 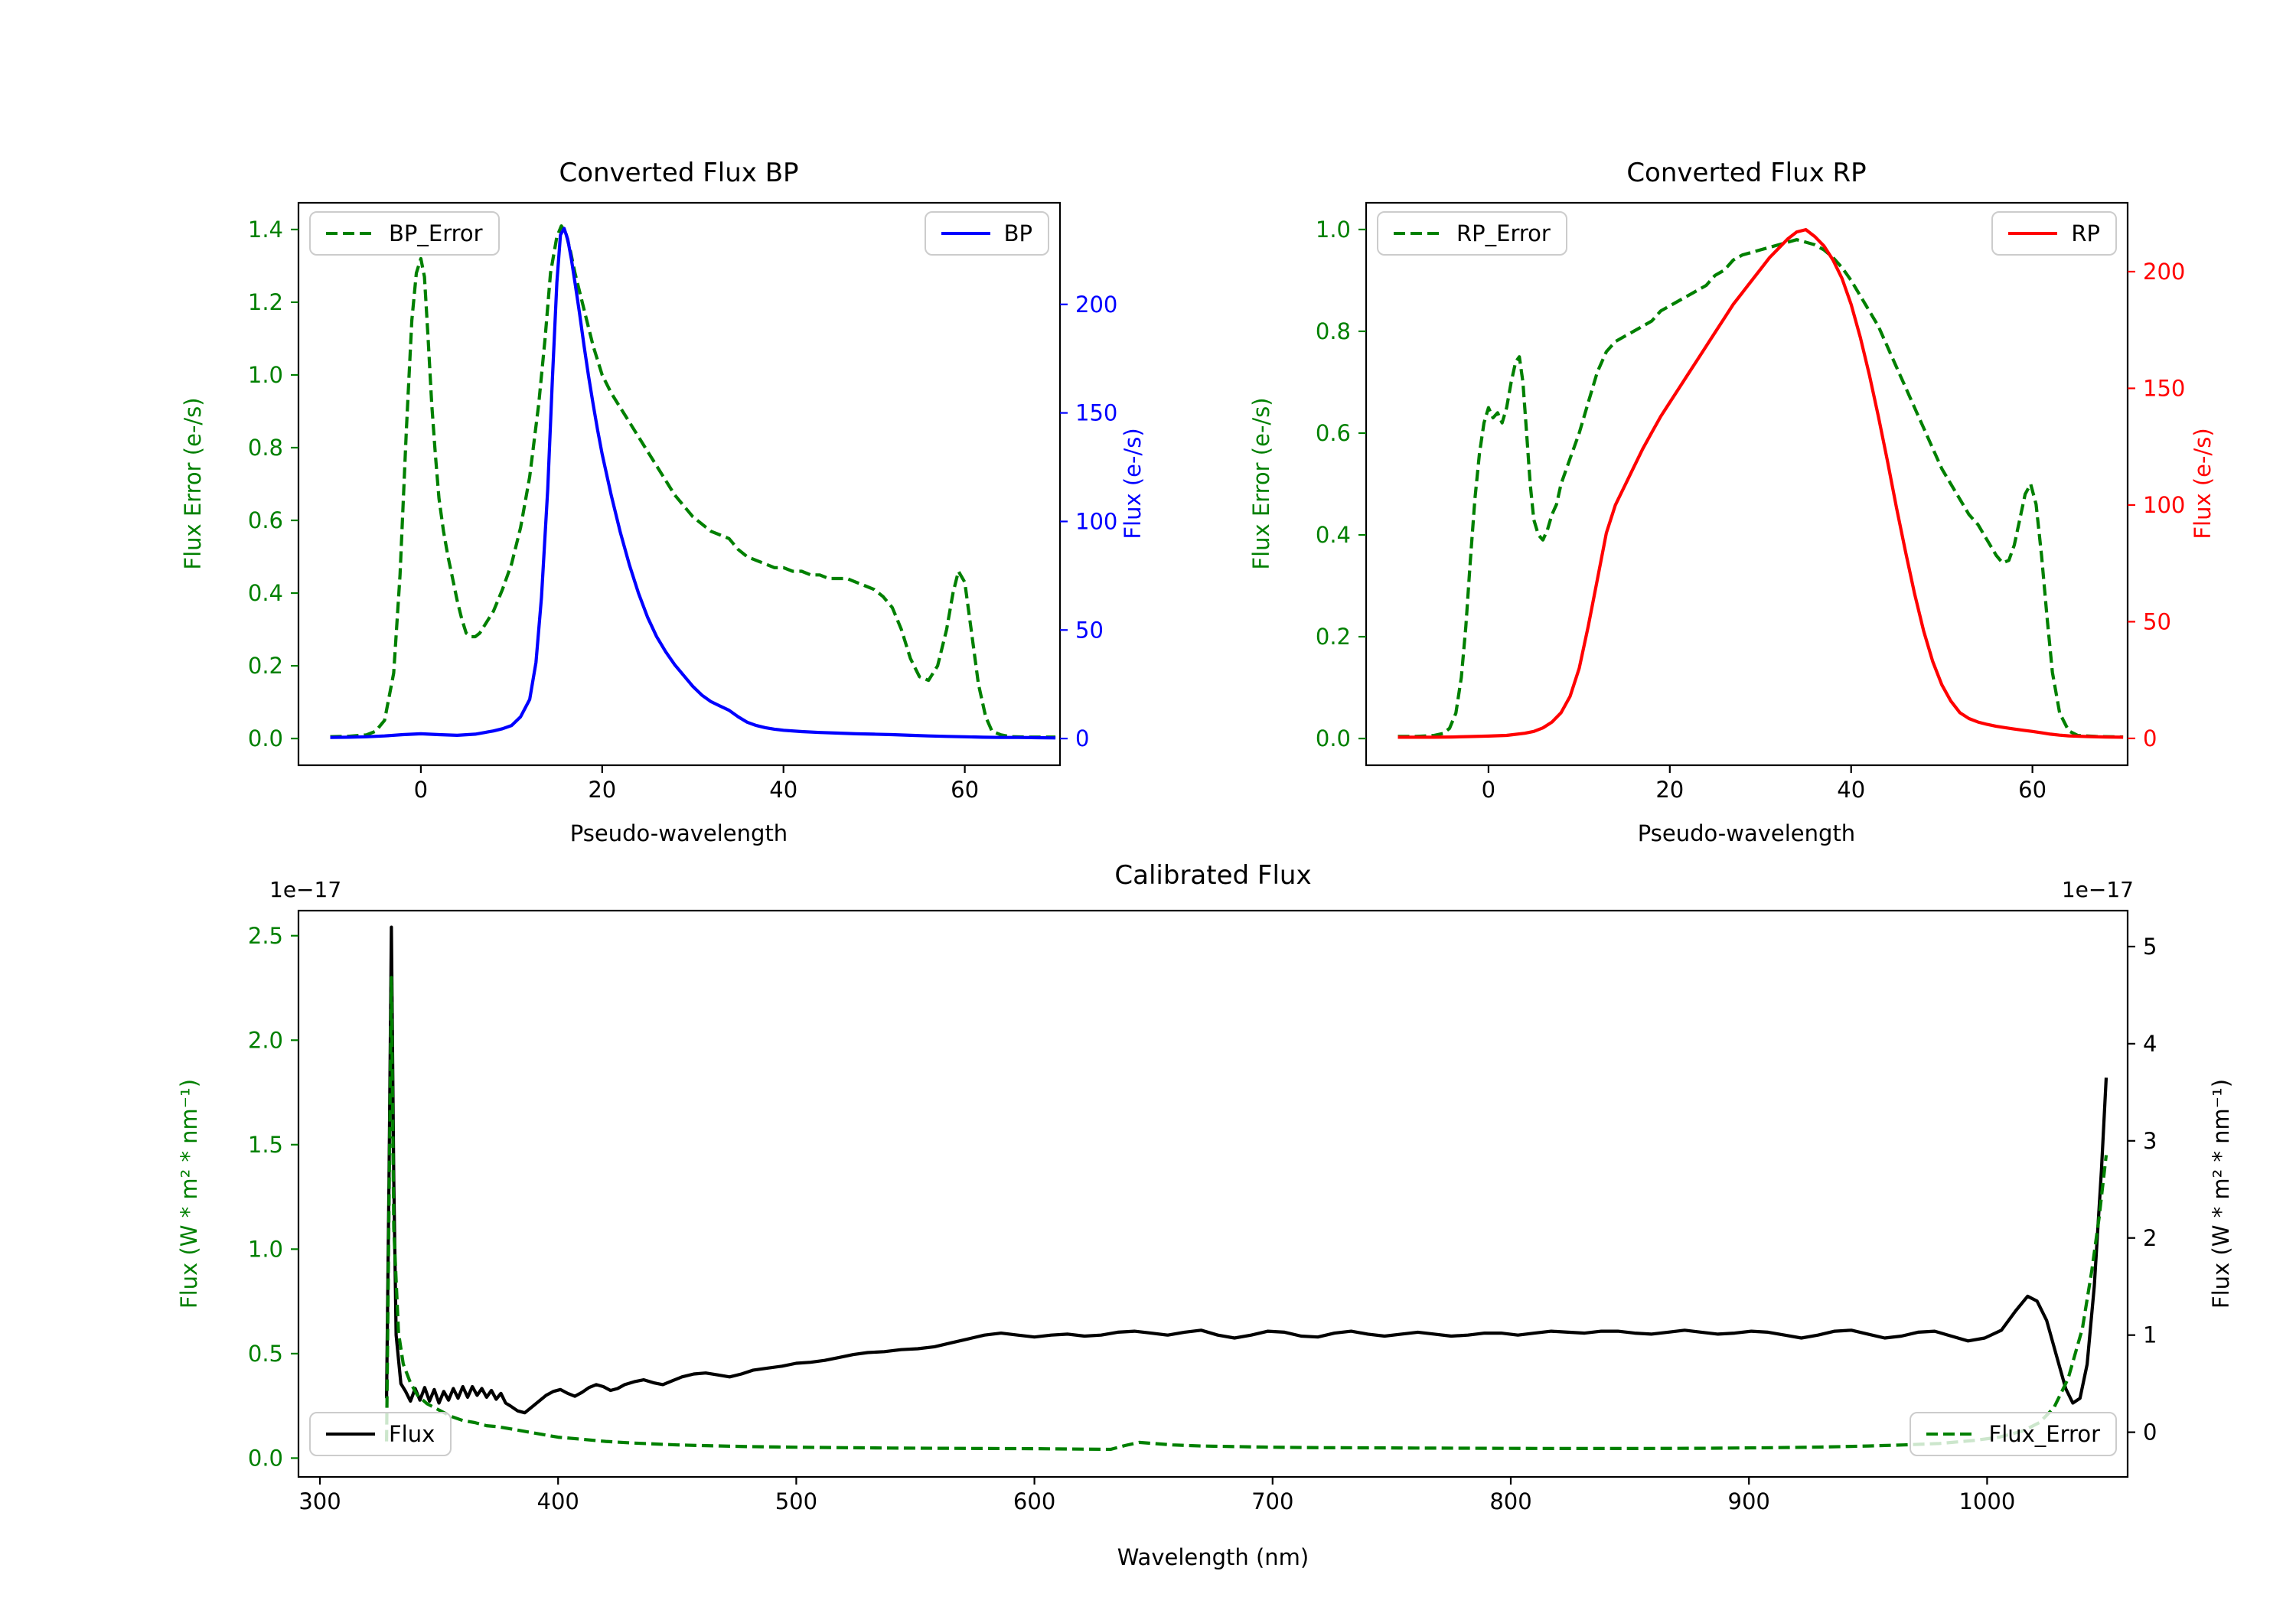 What do you see at coordinates (436, 233) in the screenshot?
I see `legend-label-bp-error: BP_Error` at bounding box center [436, 233].